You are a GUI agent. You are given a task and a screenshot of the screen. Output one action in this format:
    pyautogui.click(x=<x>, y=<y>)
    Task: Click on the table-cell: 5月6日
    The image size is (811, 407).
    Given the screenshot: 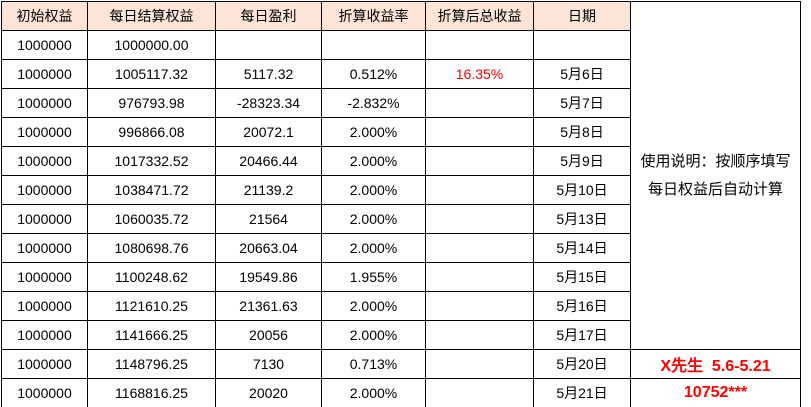 What is the action you would take?
    pyautogui.click(x=582, y=74)
    